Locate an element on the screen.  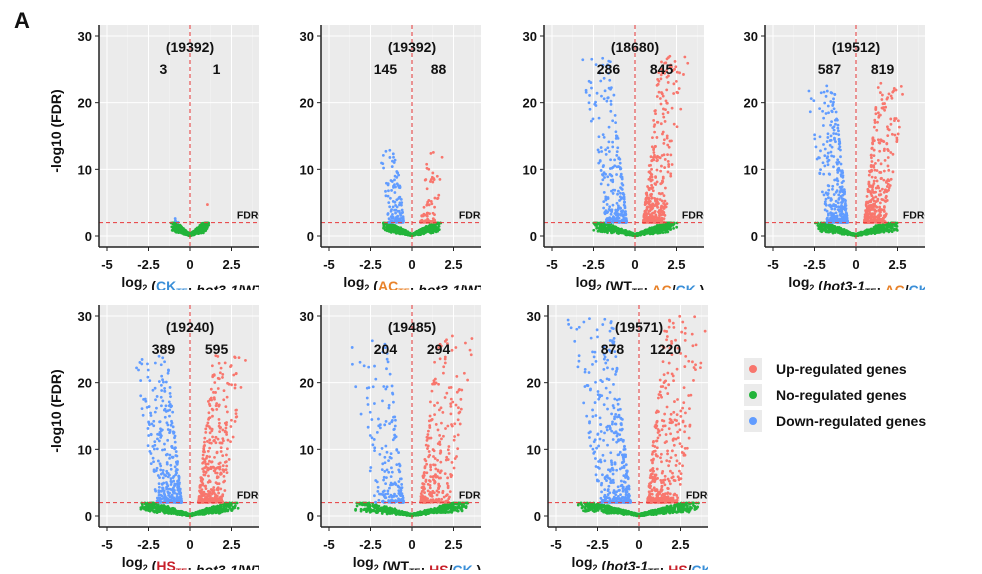
x-axis-label-part: log is located at coordinates (131, 282).